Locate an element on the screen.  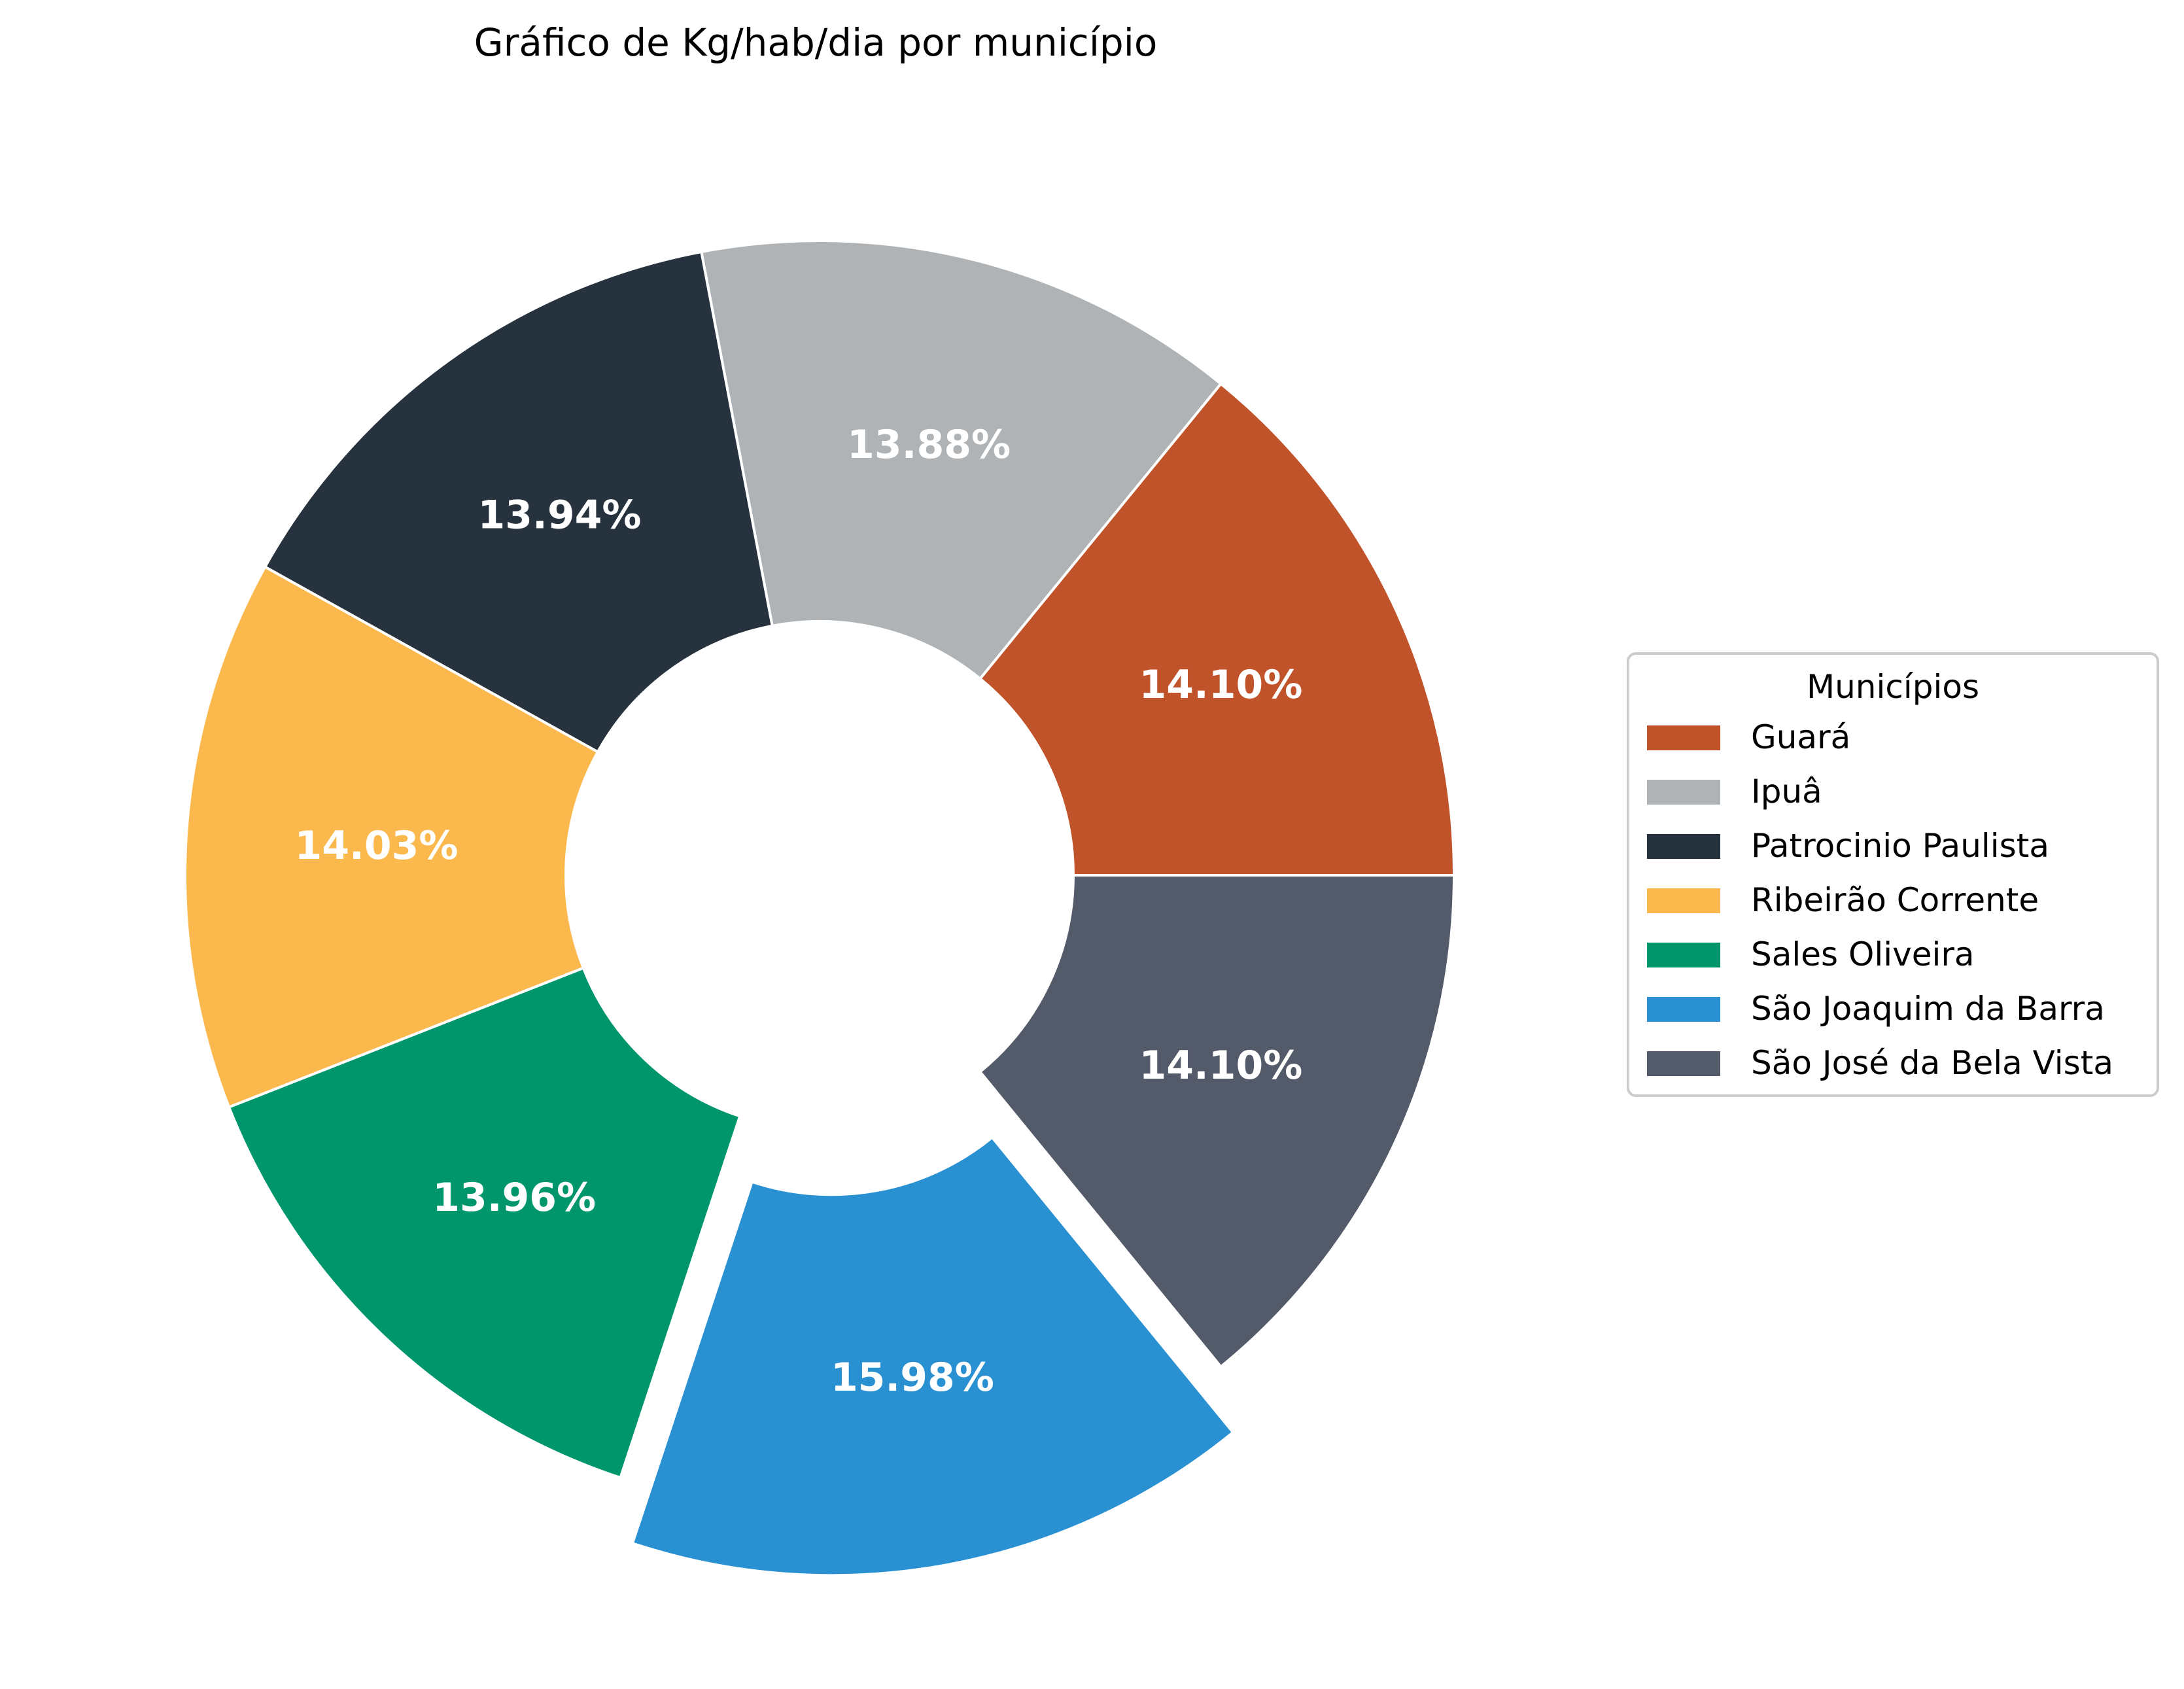
legend-label-patrocinio-paulista: Patrocinio Paulista is located at coordinates (1900, 846).